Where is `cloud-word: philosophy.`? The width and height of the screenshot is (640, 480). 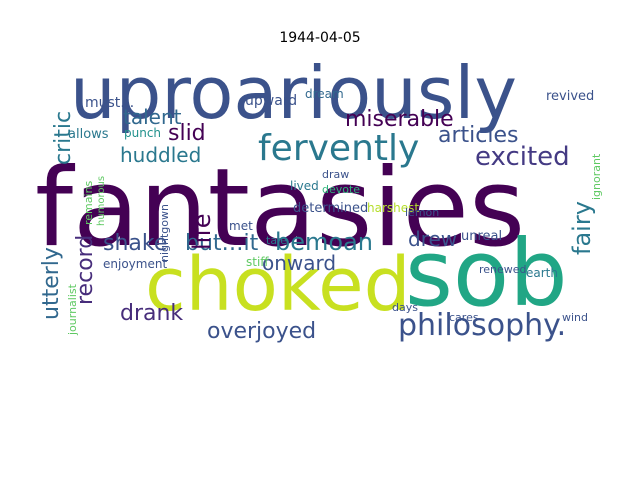 cloud-word: philosophy. is located at coordinates (482, 325).